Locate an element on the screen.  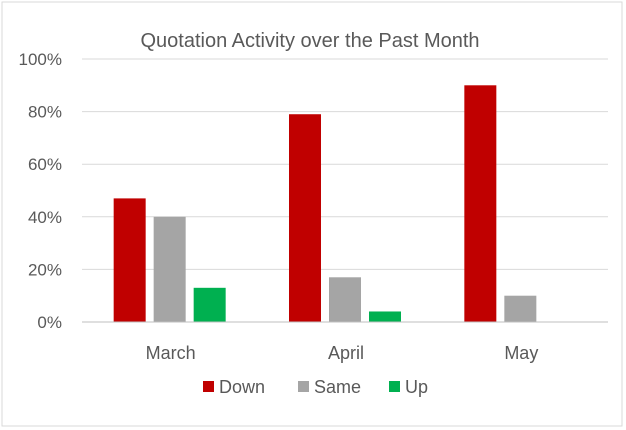
bar-down-may is located at coordinates (480, 203).